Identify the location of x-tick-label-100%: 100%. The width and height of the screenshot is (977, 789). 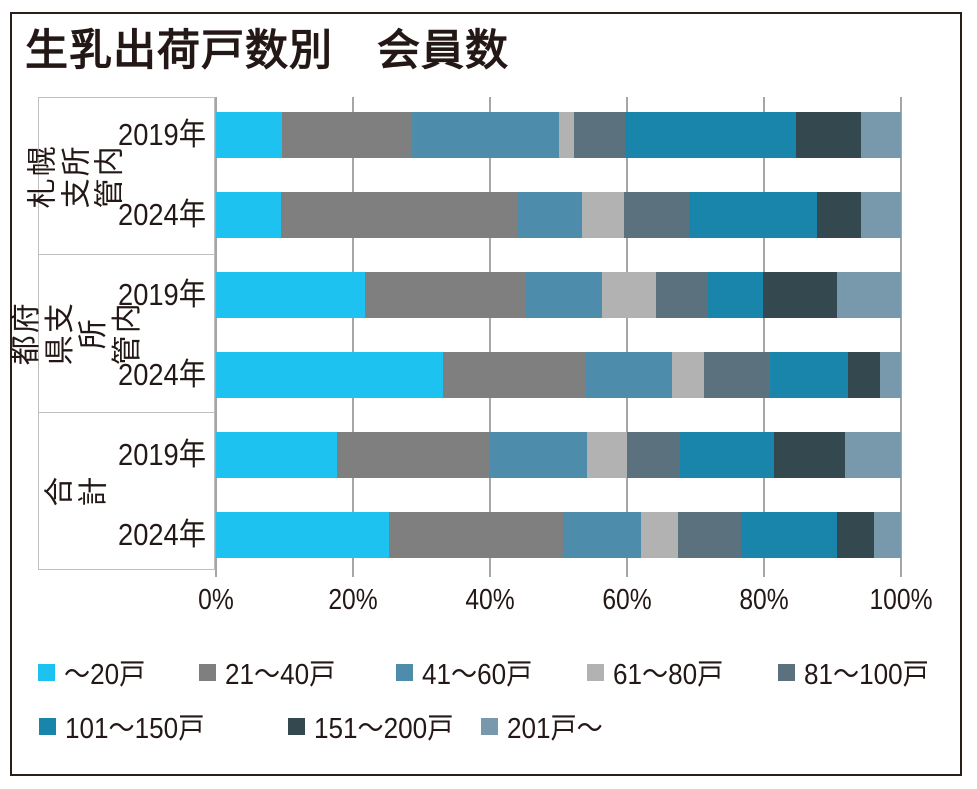
(901, 600).